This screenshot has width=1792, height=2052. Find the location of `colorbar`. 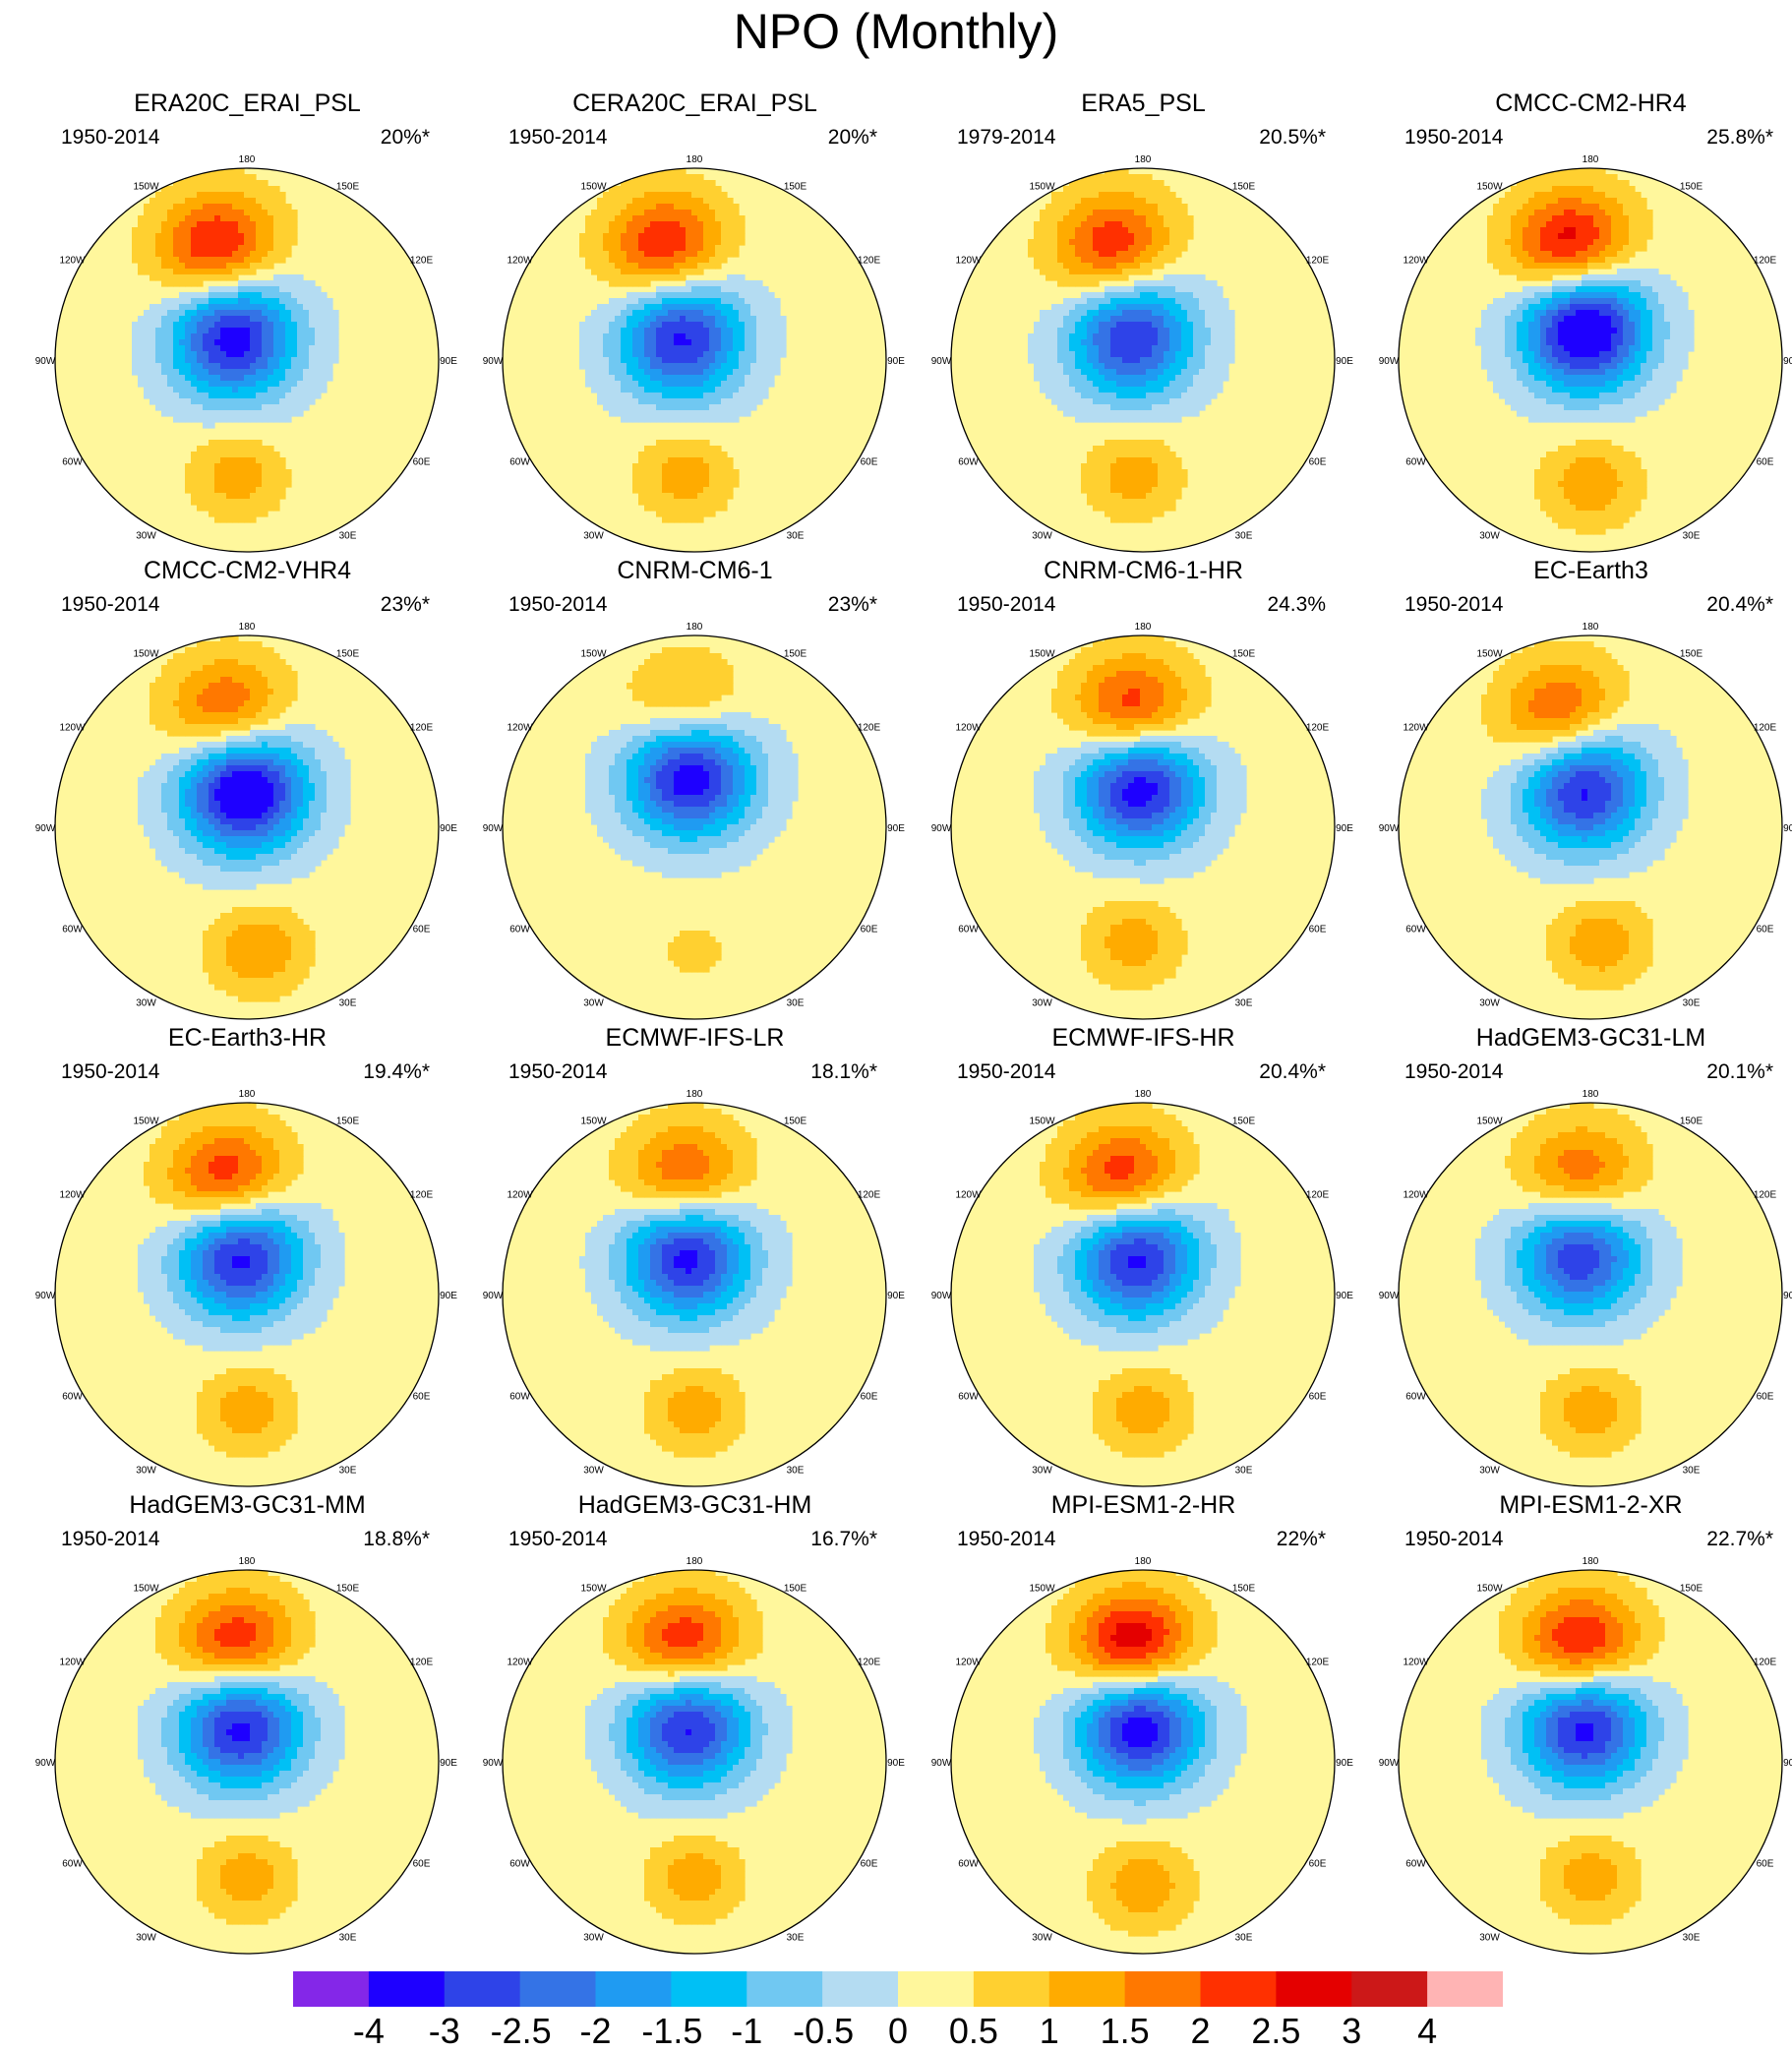

colorbar is located at coordinates (898, 1989).